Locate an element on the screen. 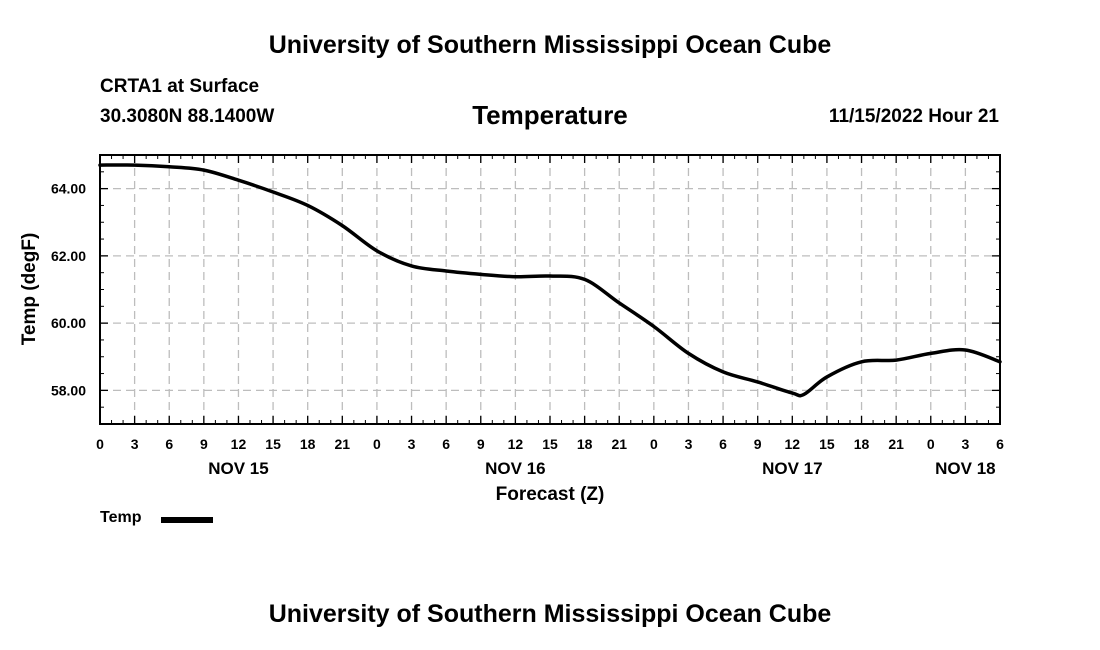  station-label: CRTA1 at Surface is located at coordinates (180, 86).